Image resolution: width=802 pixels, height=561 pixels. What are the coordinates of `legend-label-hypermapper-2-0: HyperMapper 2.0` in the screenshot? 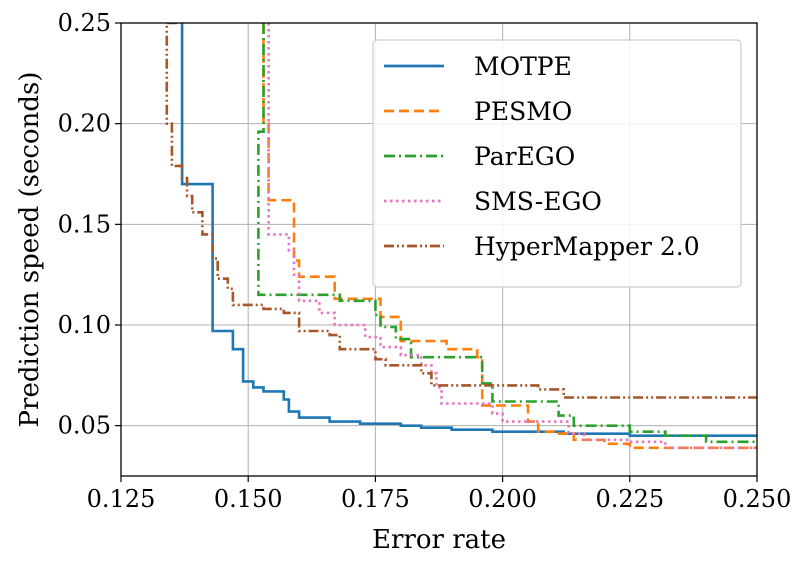 It's located at (587, 246).